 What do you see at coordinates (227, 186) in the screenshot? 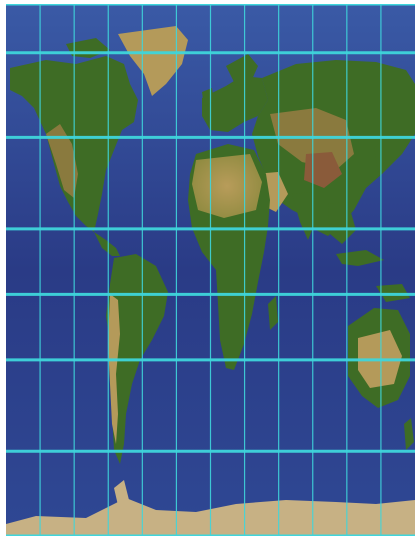
I see `sahara` at bounding box center [227, 186].